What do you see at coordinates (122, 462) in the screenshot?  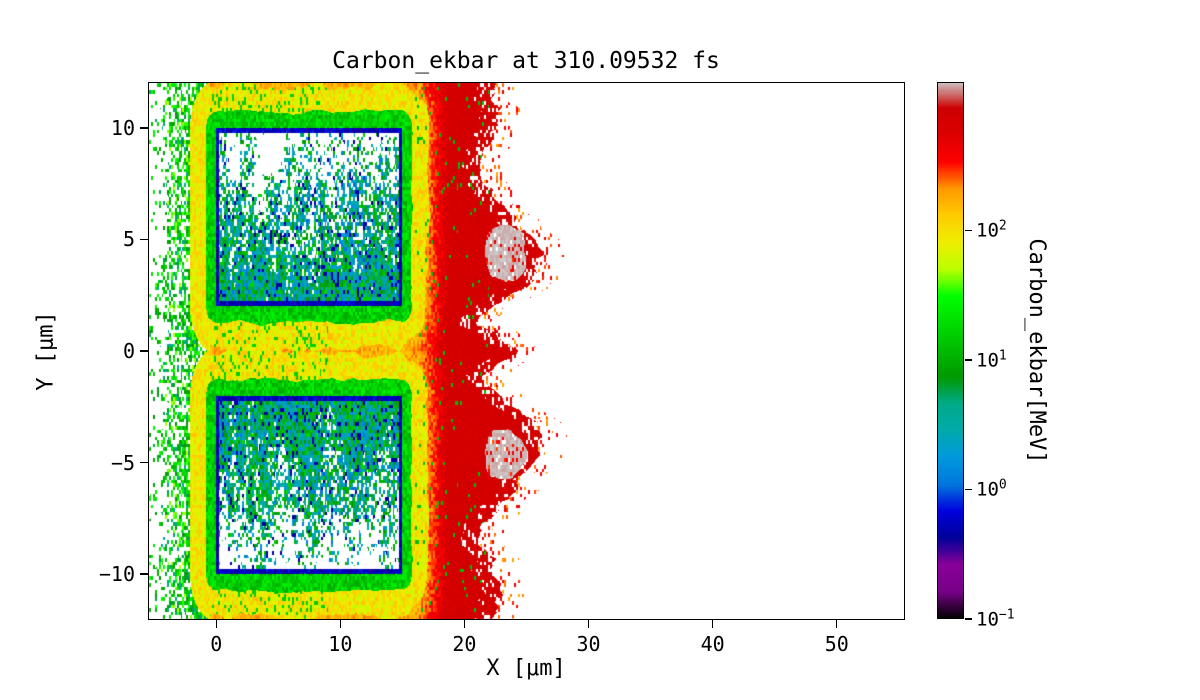 I see `y-tick-label: −5` at bounding box center [122, 462].